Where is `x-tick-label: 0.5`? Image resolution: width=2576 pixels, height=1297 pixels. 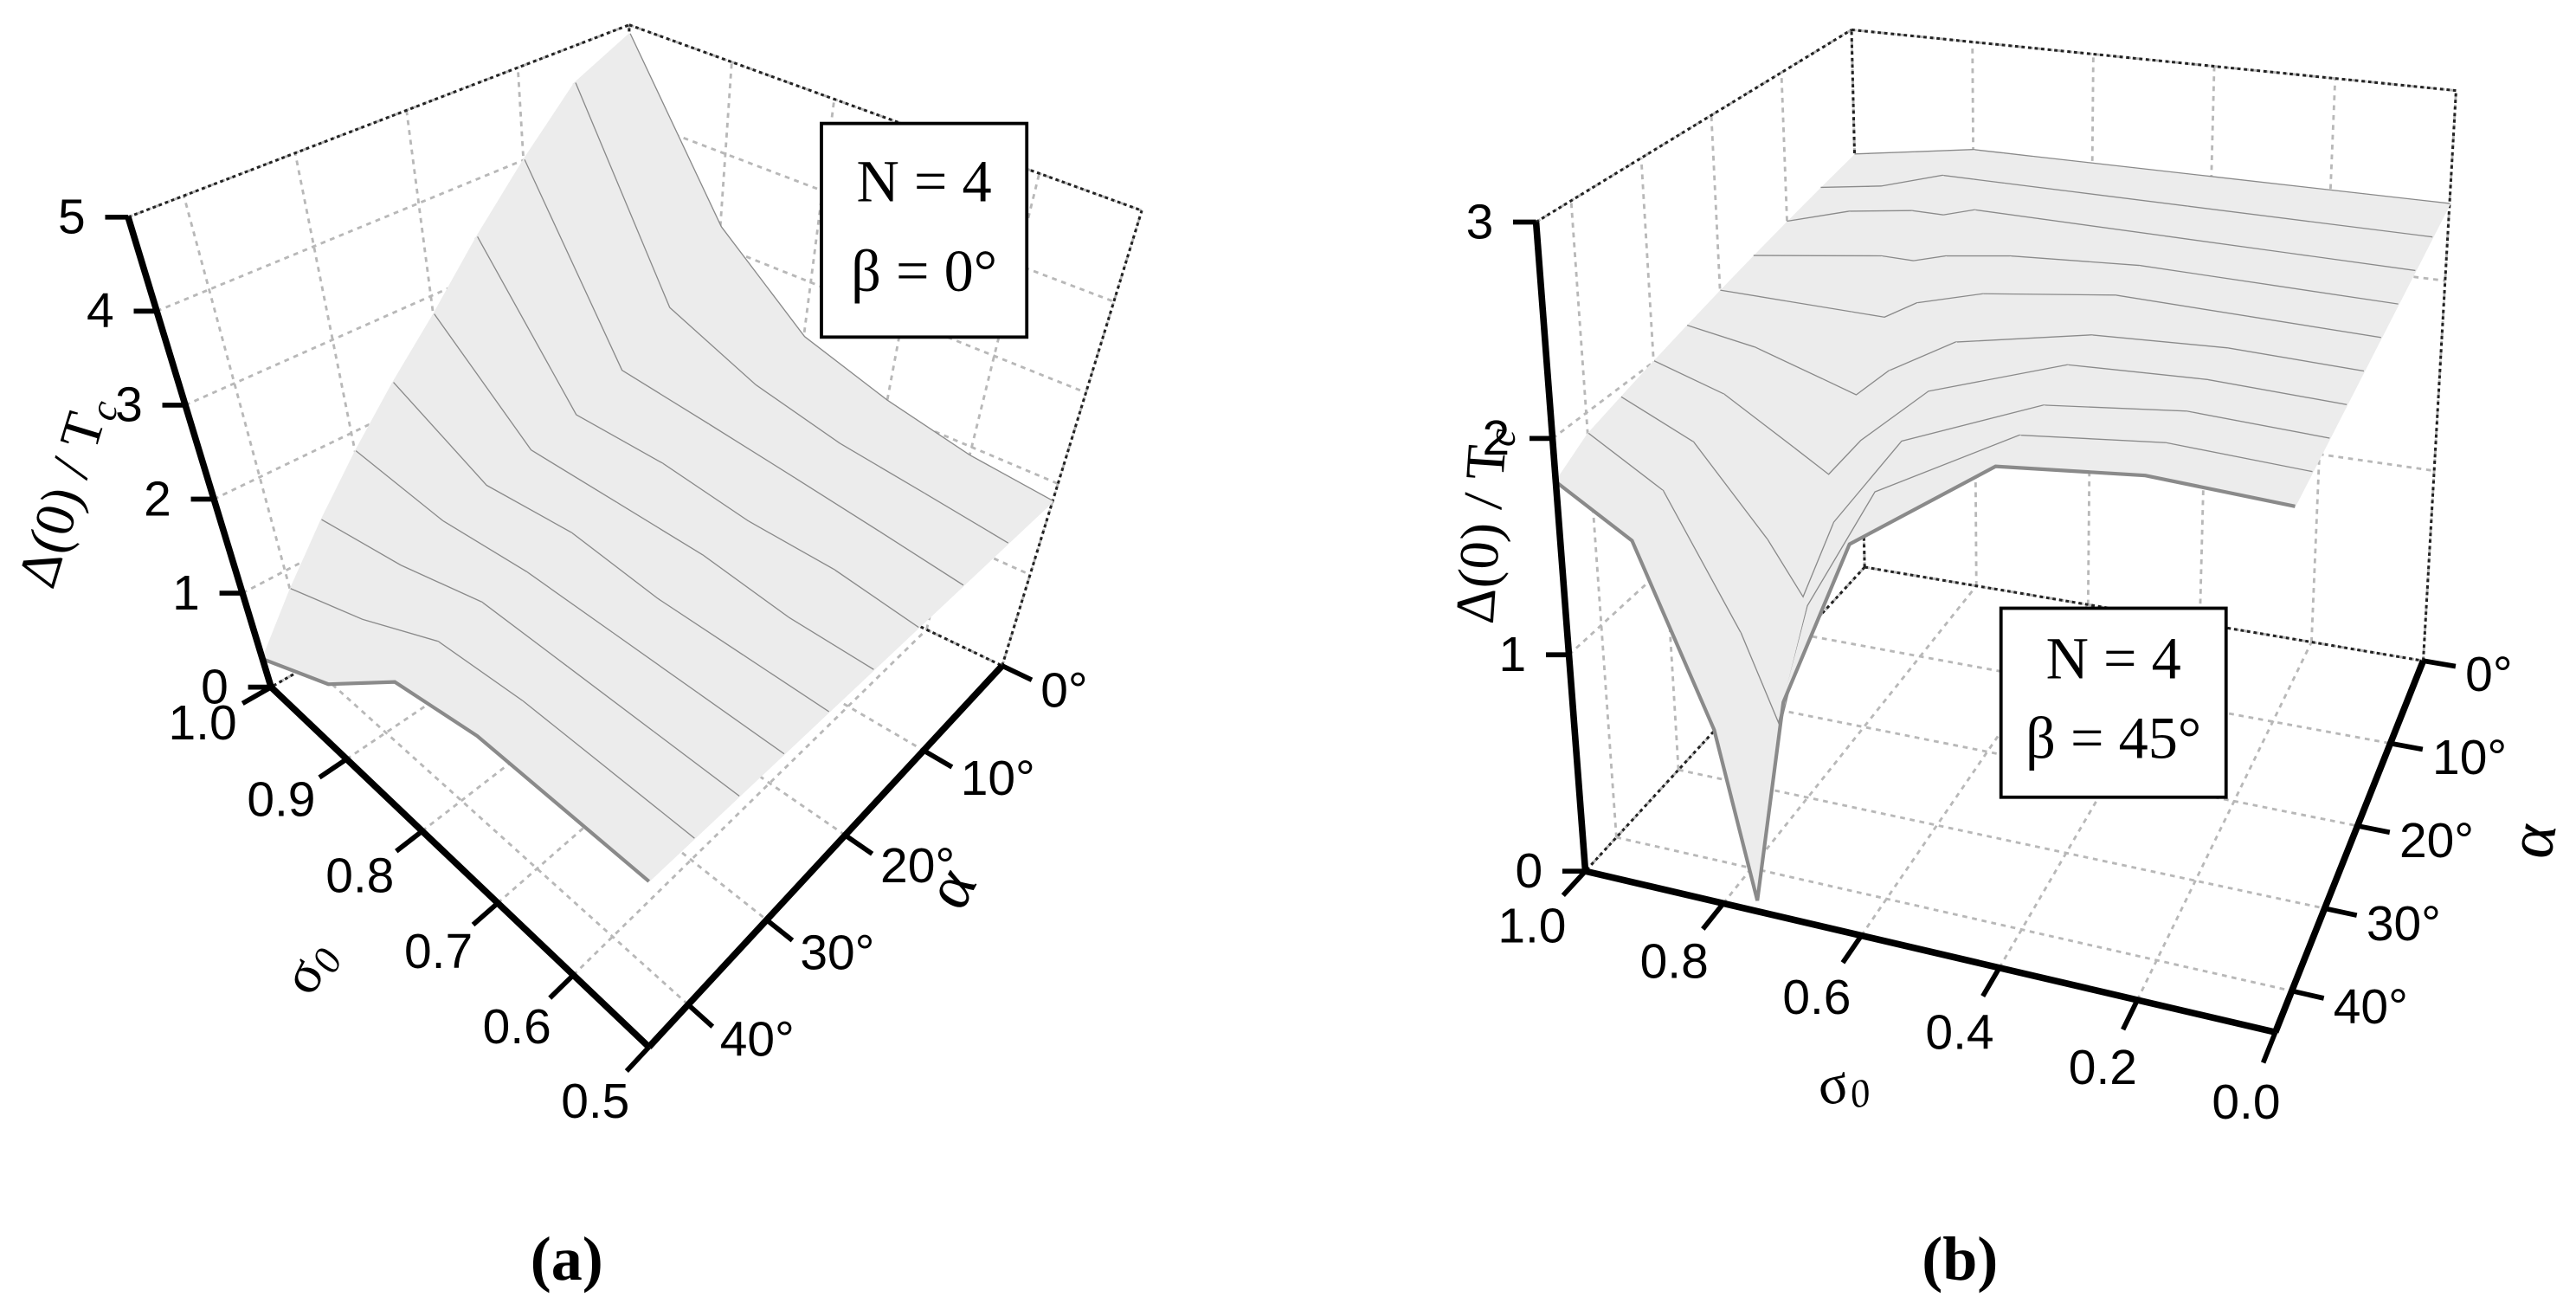
x-tick-label: 0.5 is located at coordinates (595, 1101).